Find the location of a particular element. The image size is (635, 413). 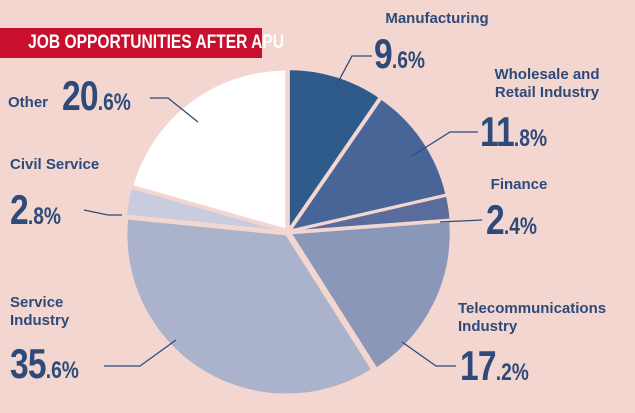

value-label: 11.8% is located at coordinates (514, 131).